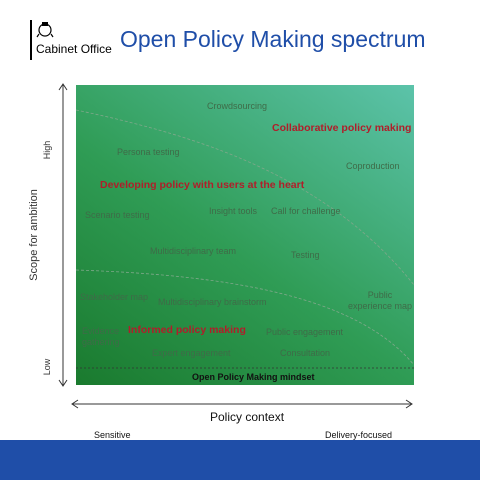 The width and height of the screenshot is (480, 480). What do you see at coordinates (47, 150) in the screenshot?
I see `y-axis-high-label: High` at bounding box center [47, 150].